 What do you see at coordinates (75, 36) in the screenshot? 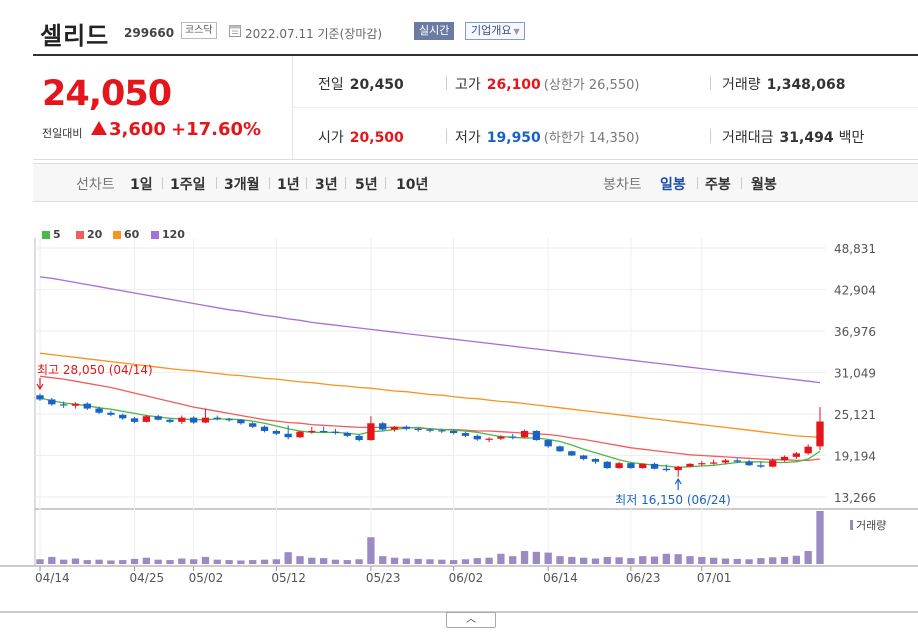
I see `stock-name: 셀리드` at bounding box center [75, 36].